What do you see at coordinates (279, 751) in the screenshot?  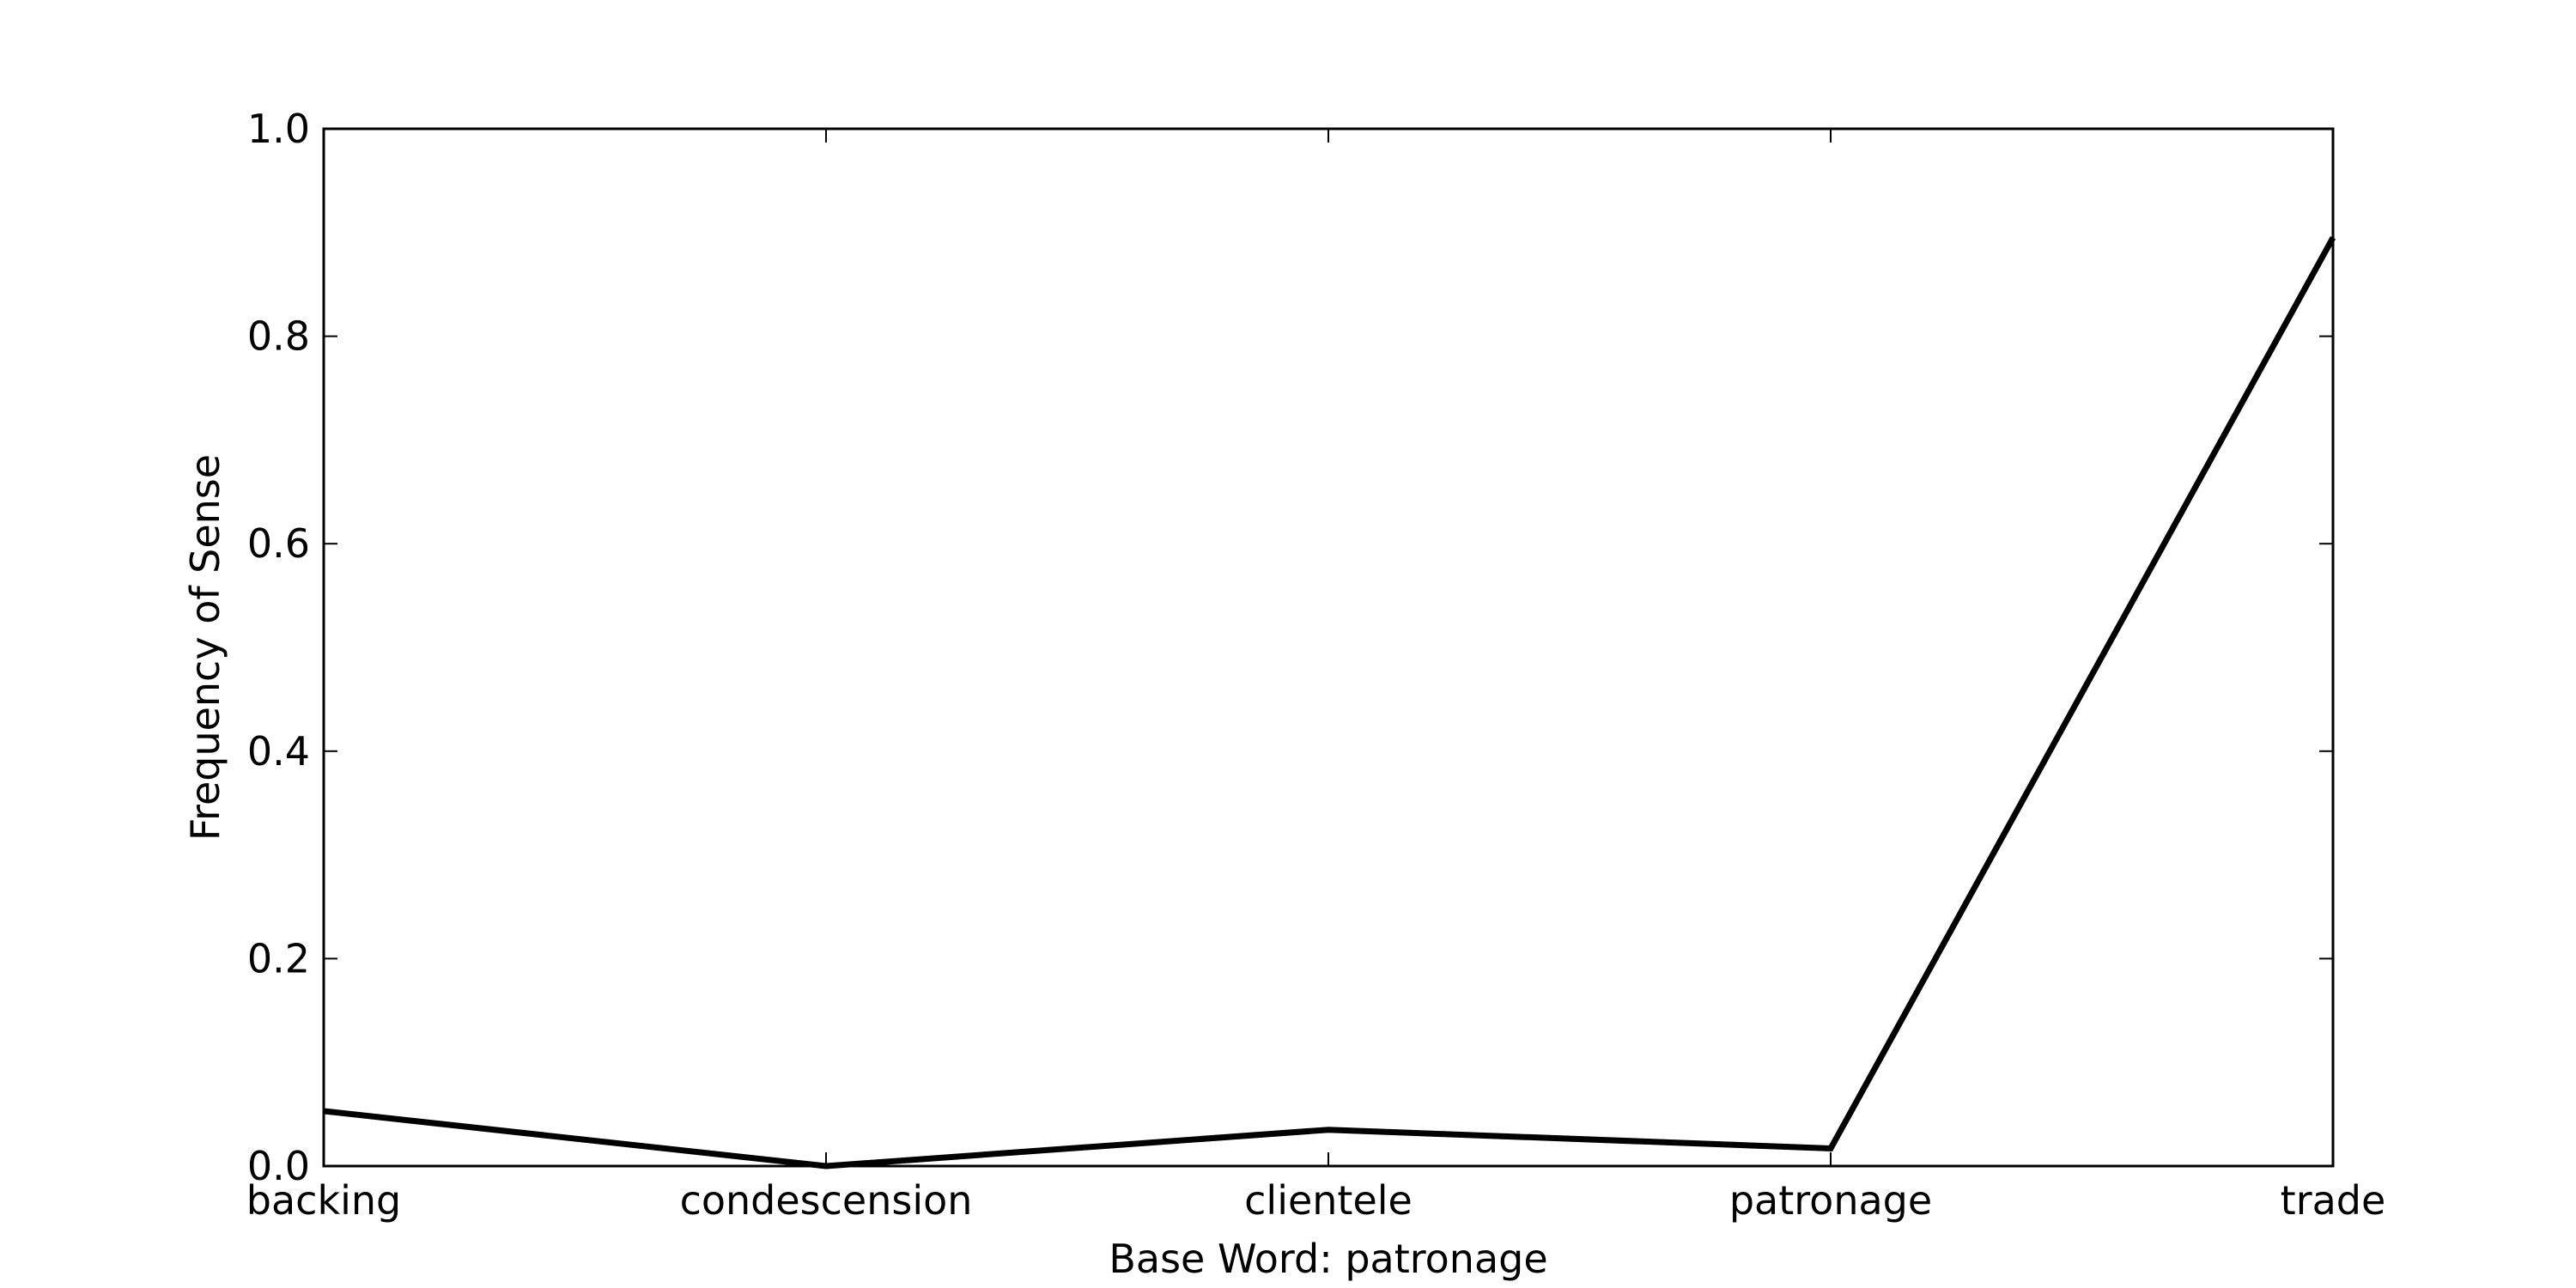 I see `y-tick-label: 0.4` at bounding box center [279, 751].